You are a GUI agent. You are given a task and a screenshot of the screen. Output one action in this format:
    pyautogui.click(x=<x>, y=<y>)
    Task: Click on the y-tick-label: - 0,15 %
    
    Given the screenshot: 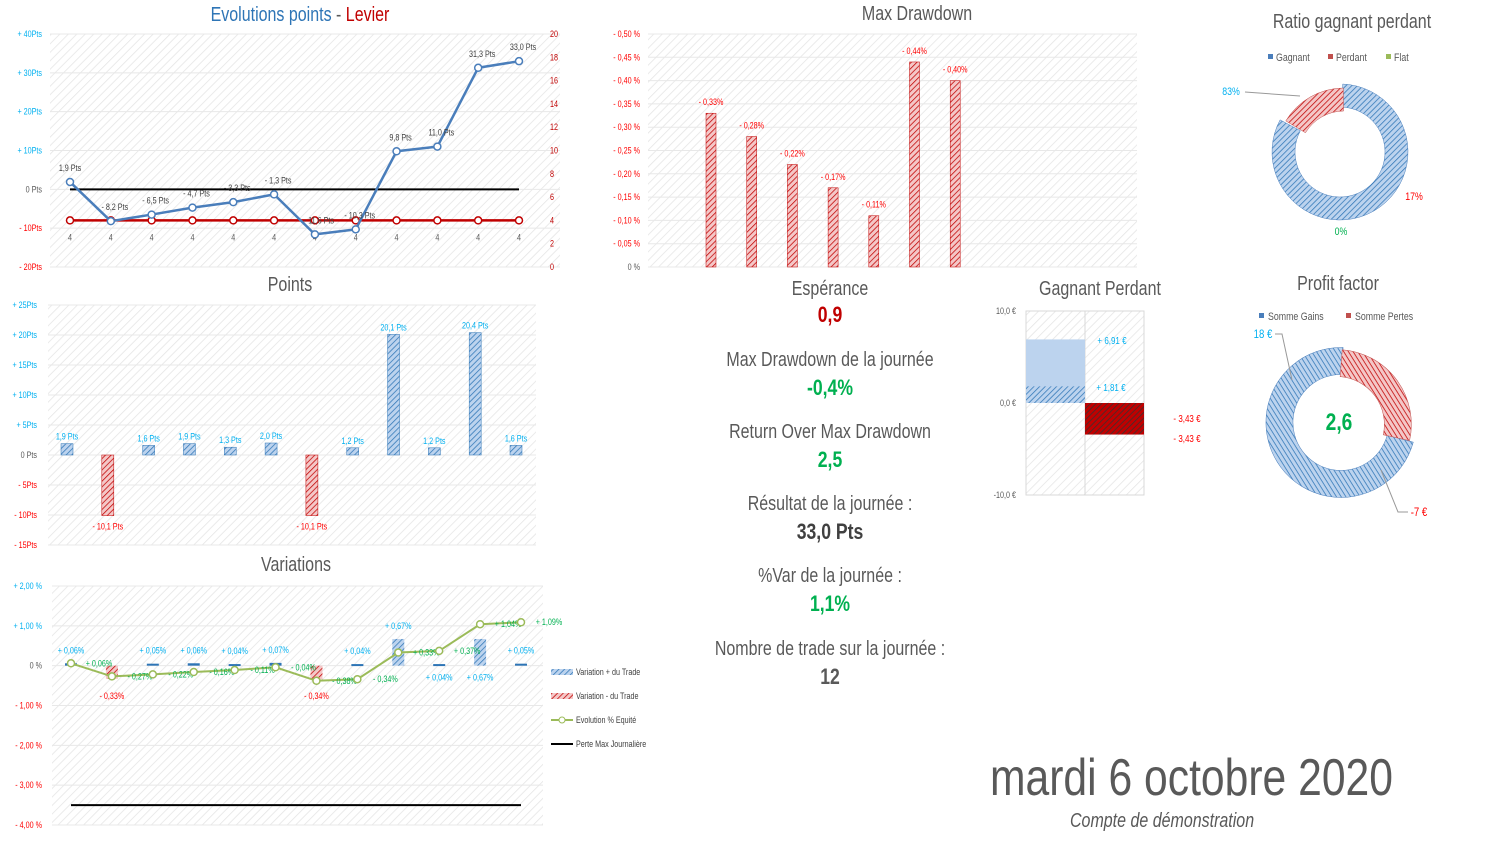 What is the action you would take?
    pyautogui.click(x=626, y=197)
    